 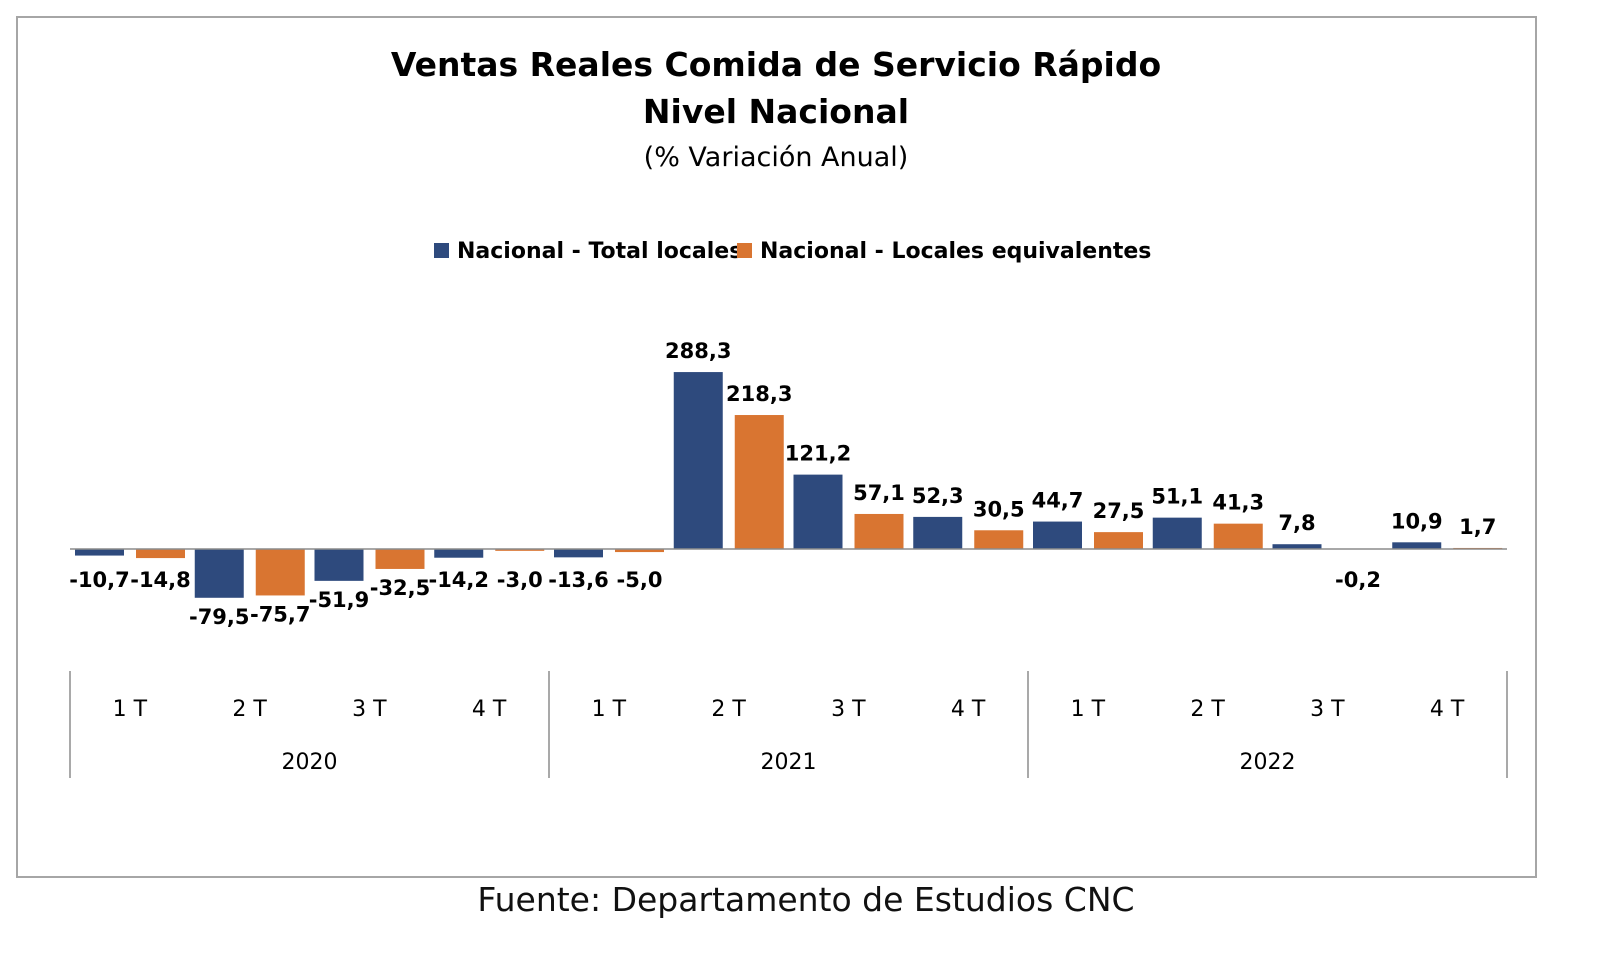 What do you see at coordinates (520, 580) in the screenshot?
I see `data-label-1-3: -3,0` at bounding box center [520, 580].